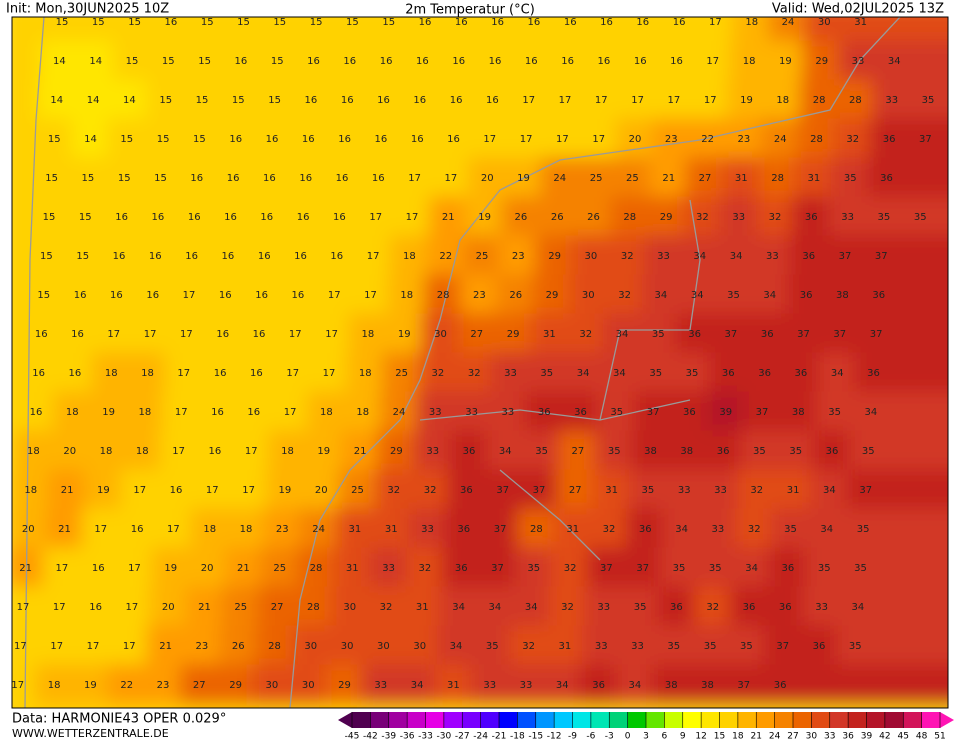  I want to click on temperature-value: 25, so click(632, 178).